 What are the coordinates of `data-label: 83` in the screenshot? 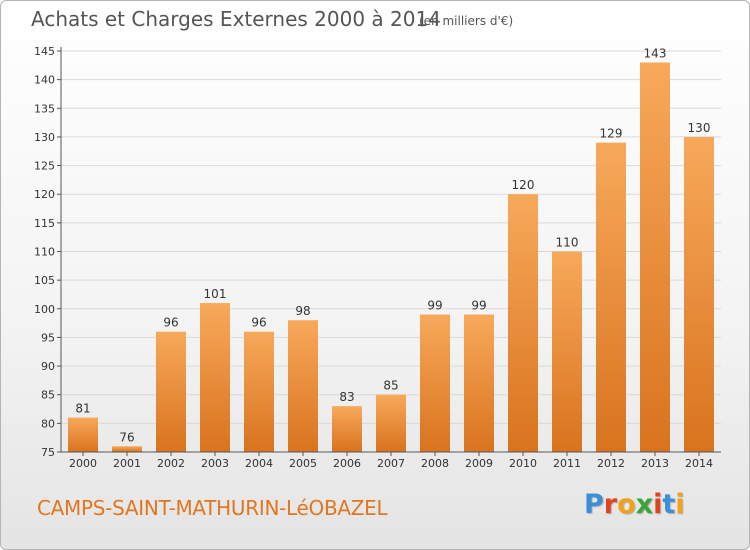 It's located at (346, 397).